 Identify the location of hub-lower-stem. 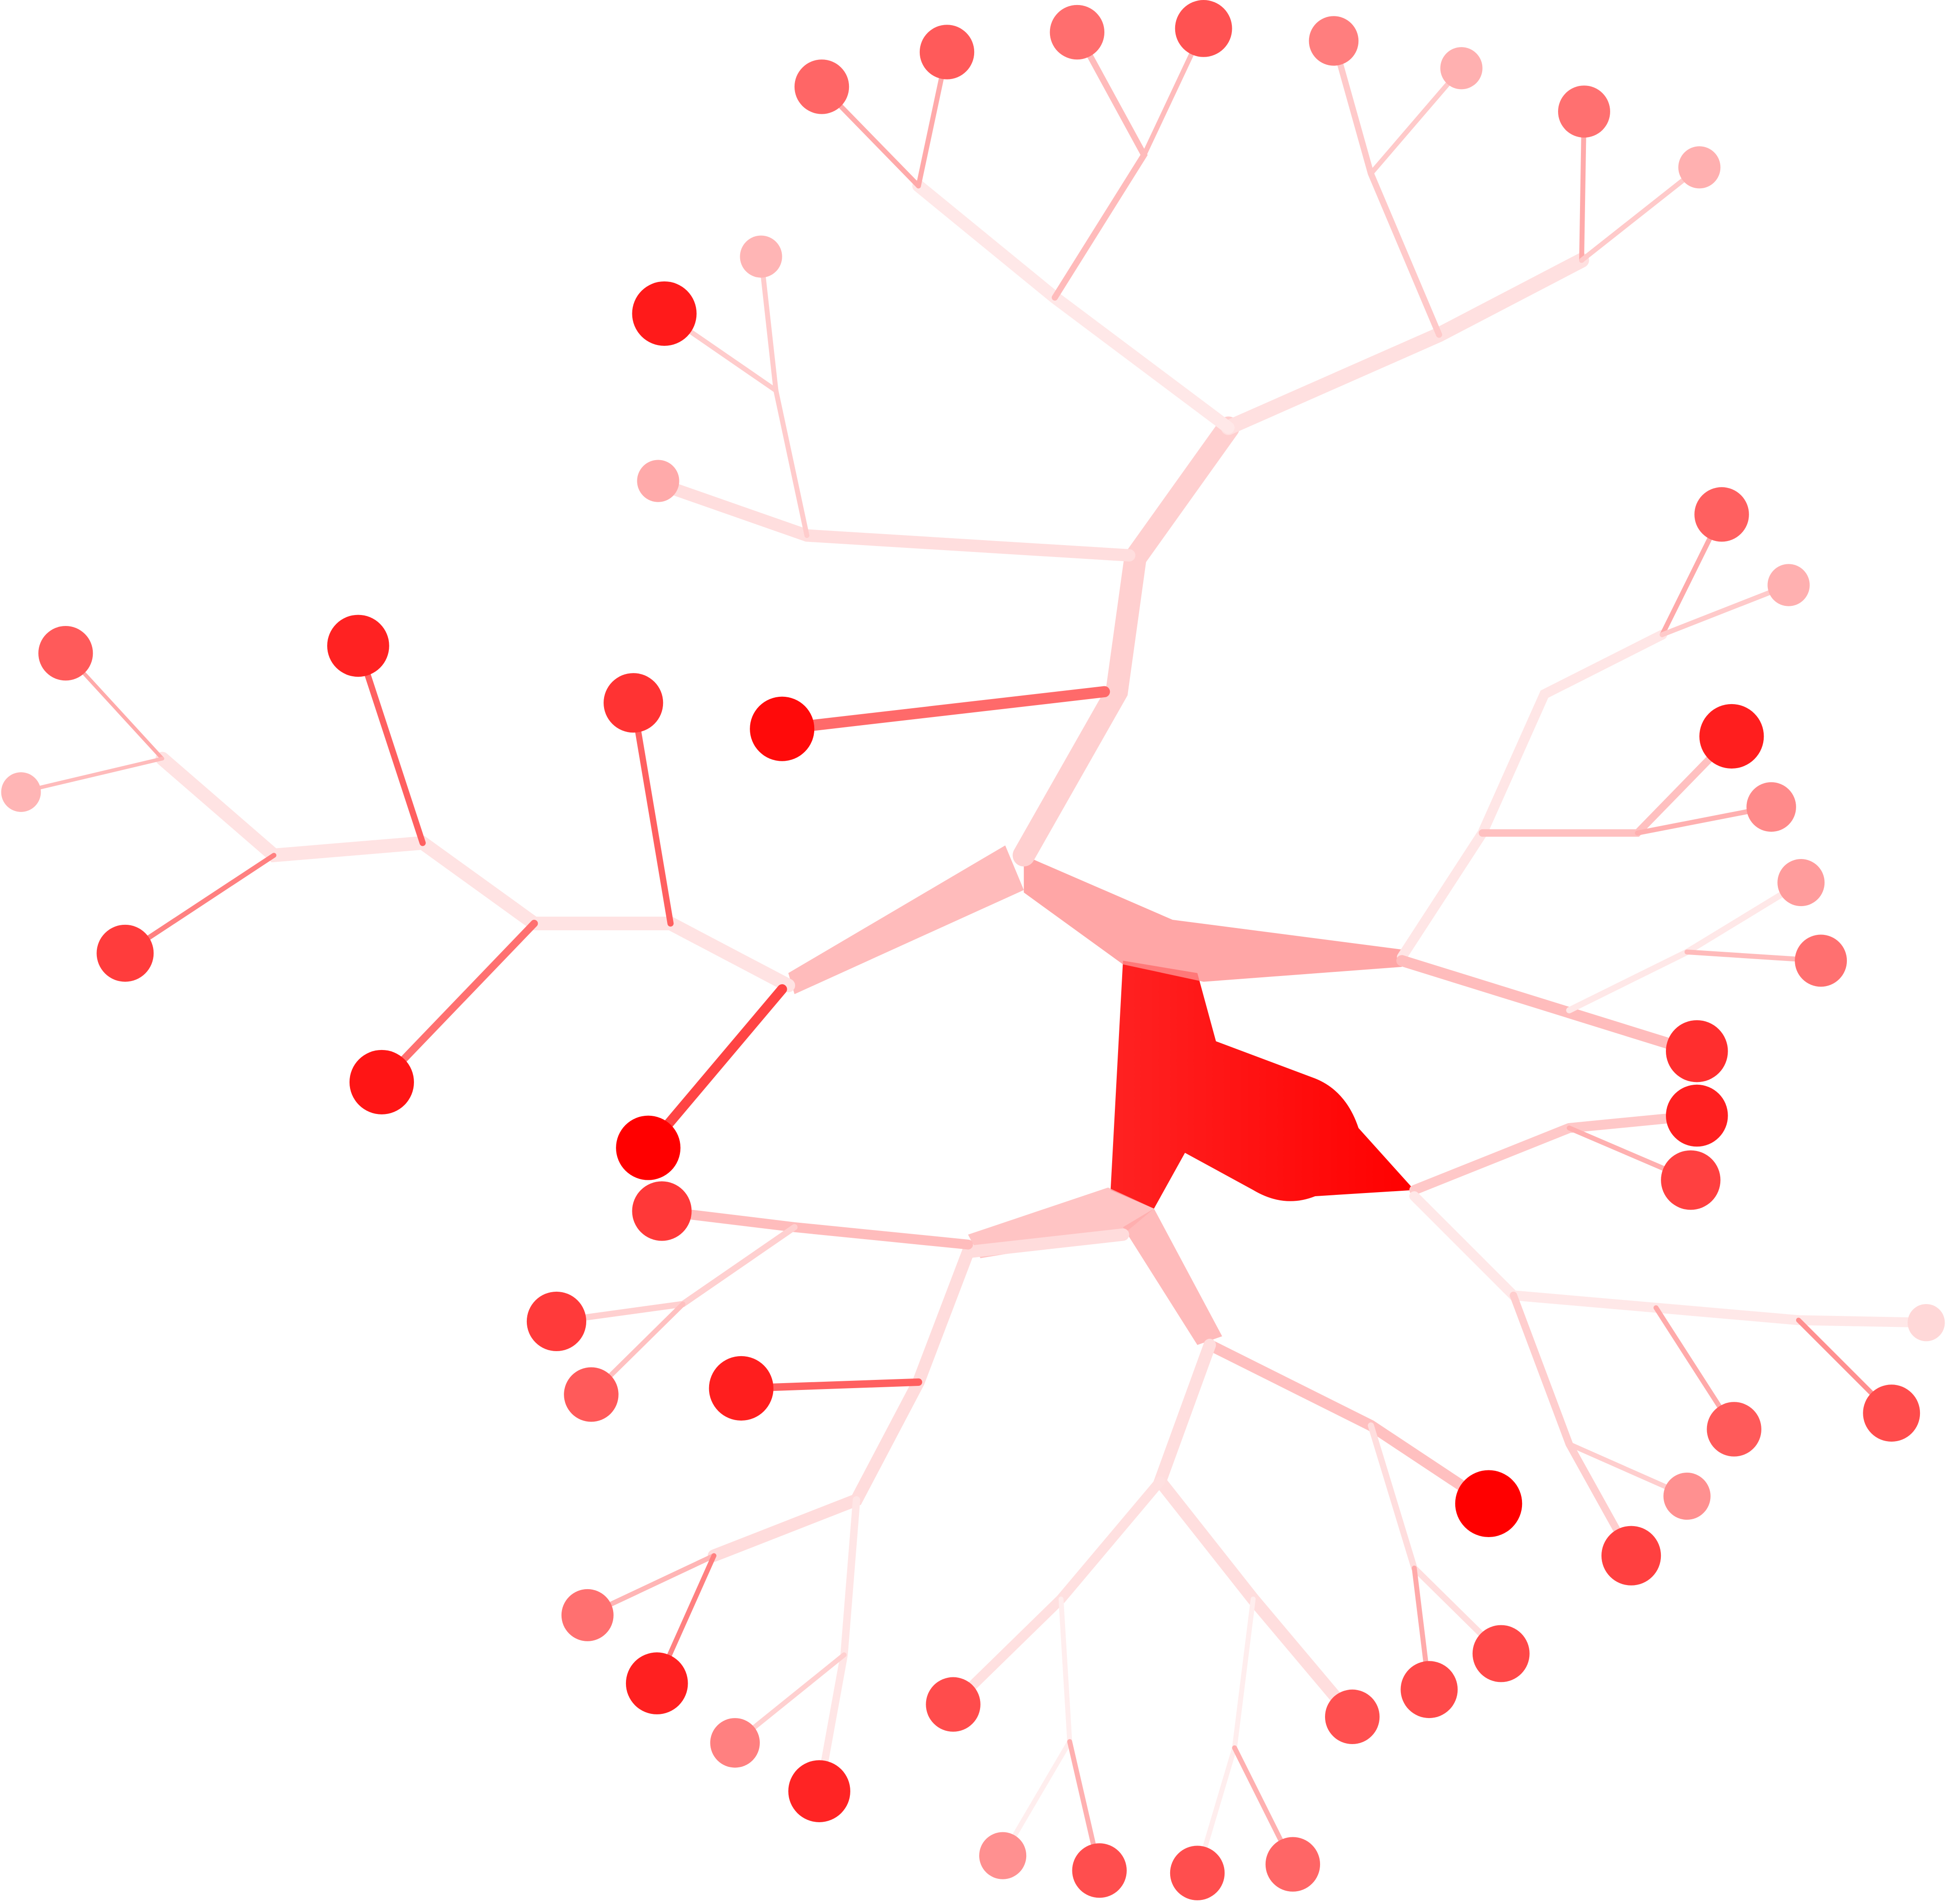
(1172, 1277).